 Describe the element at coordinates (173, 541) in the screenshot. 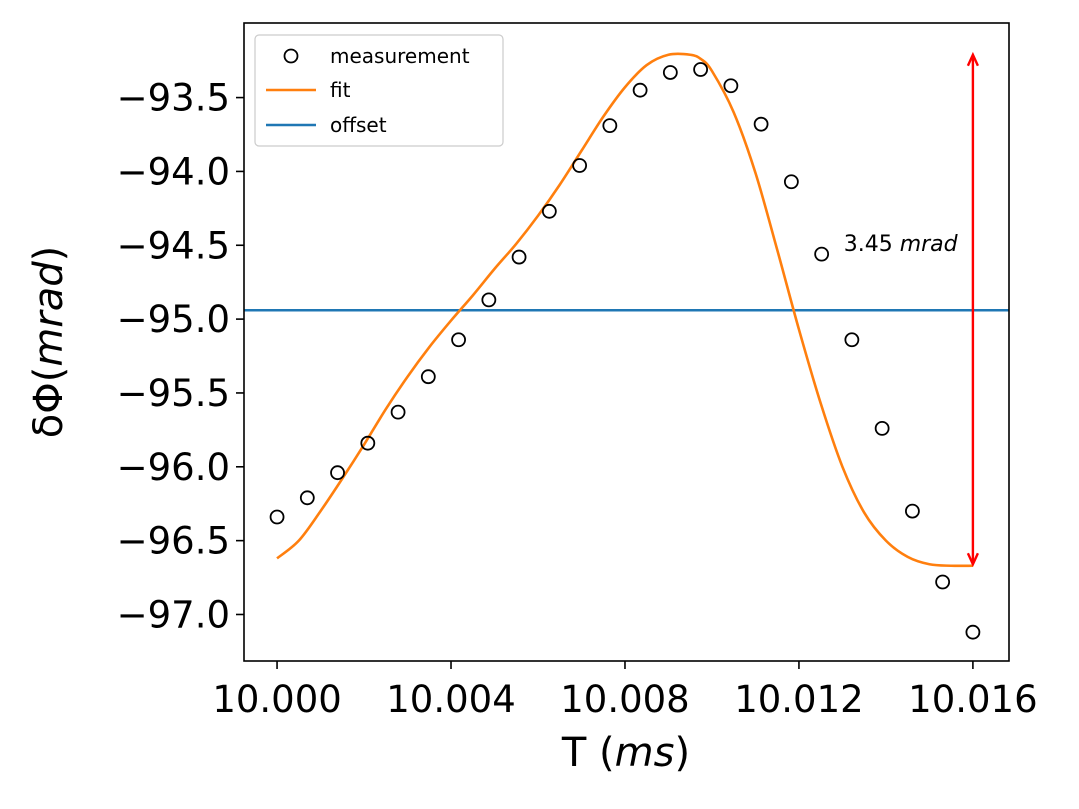

I see `y-tick-label: −96.5` at that location.